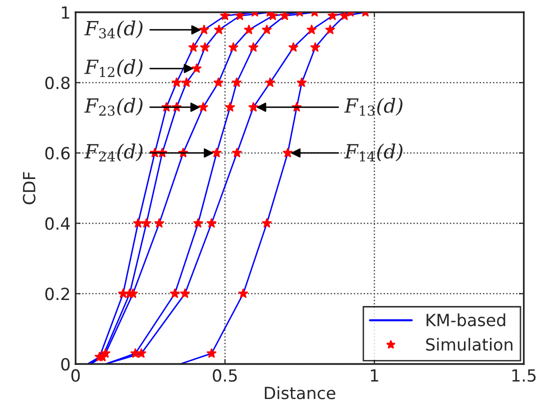  I want to click on y-tick-label: 0.6, so click(57, 153).